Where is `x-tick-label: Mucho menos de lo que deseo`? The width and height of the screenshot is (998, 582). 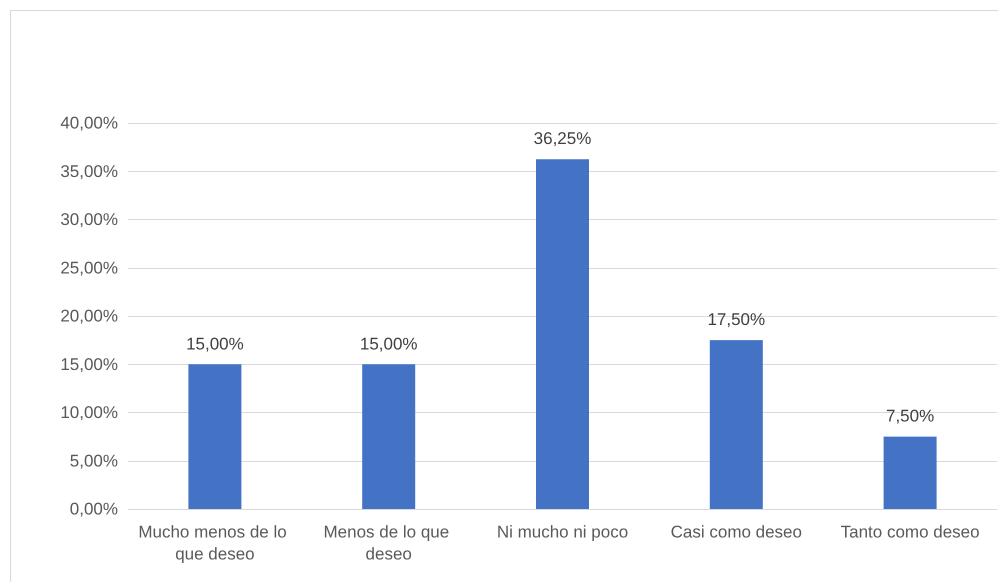 x-tick-label: Mucho menos de lo que deseo is located at coordinates (215, 543).